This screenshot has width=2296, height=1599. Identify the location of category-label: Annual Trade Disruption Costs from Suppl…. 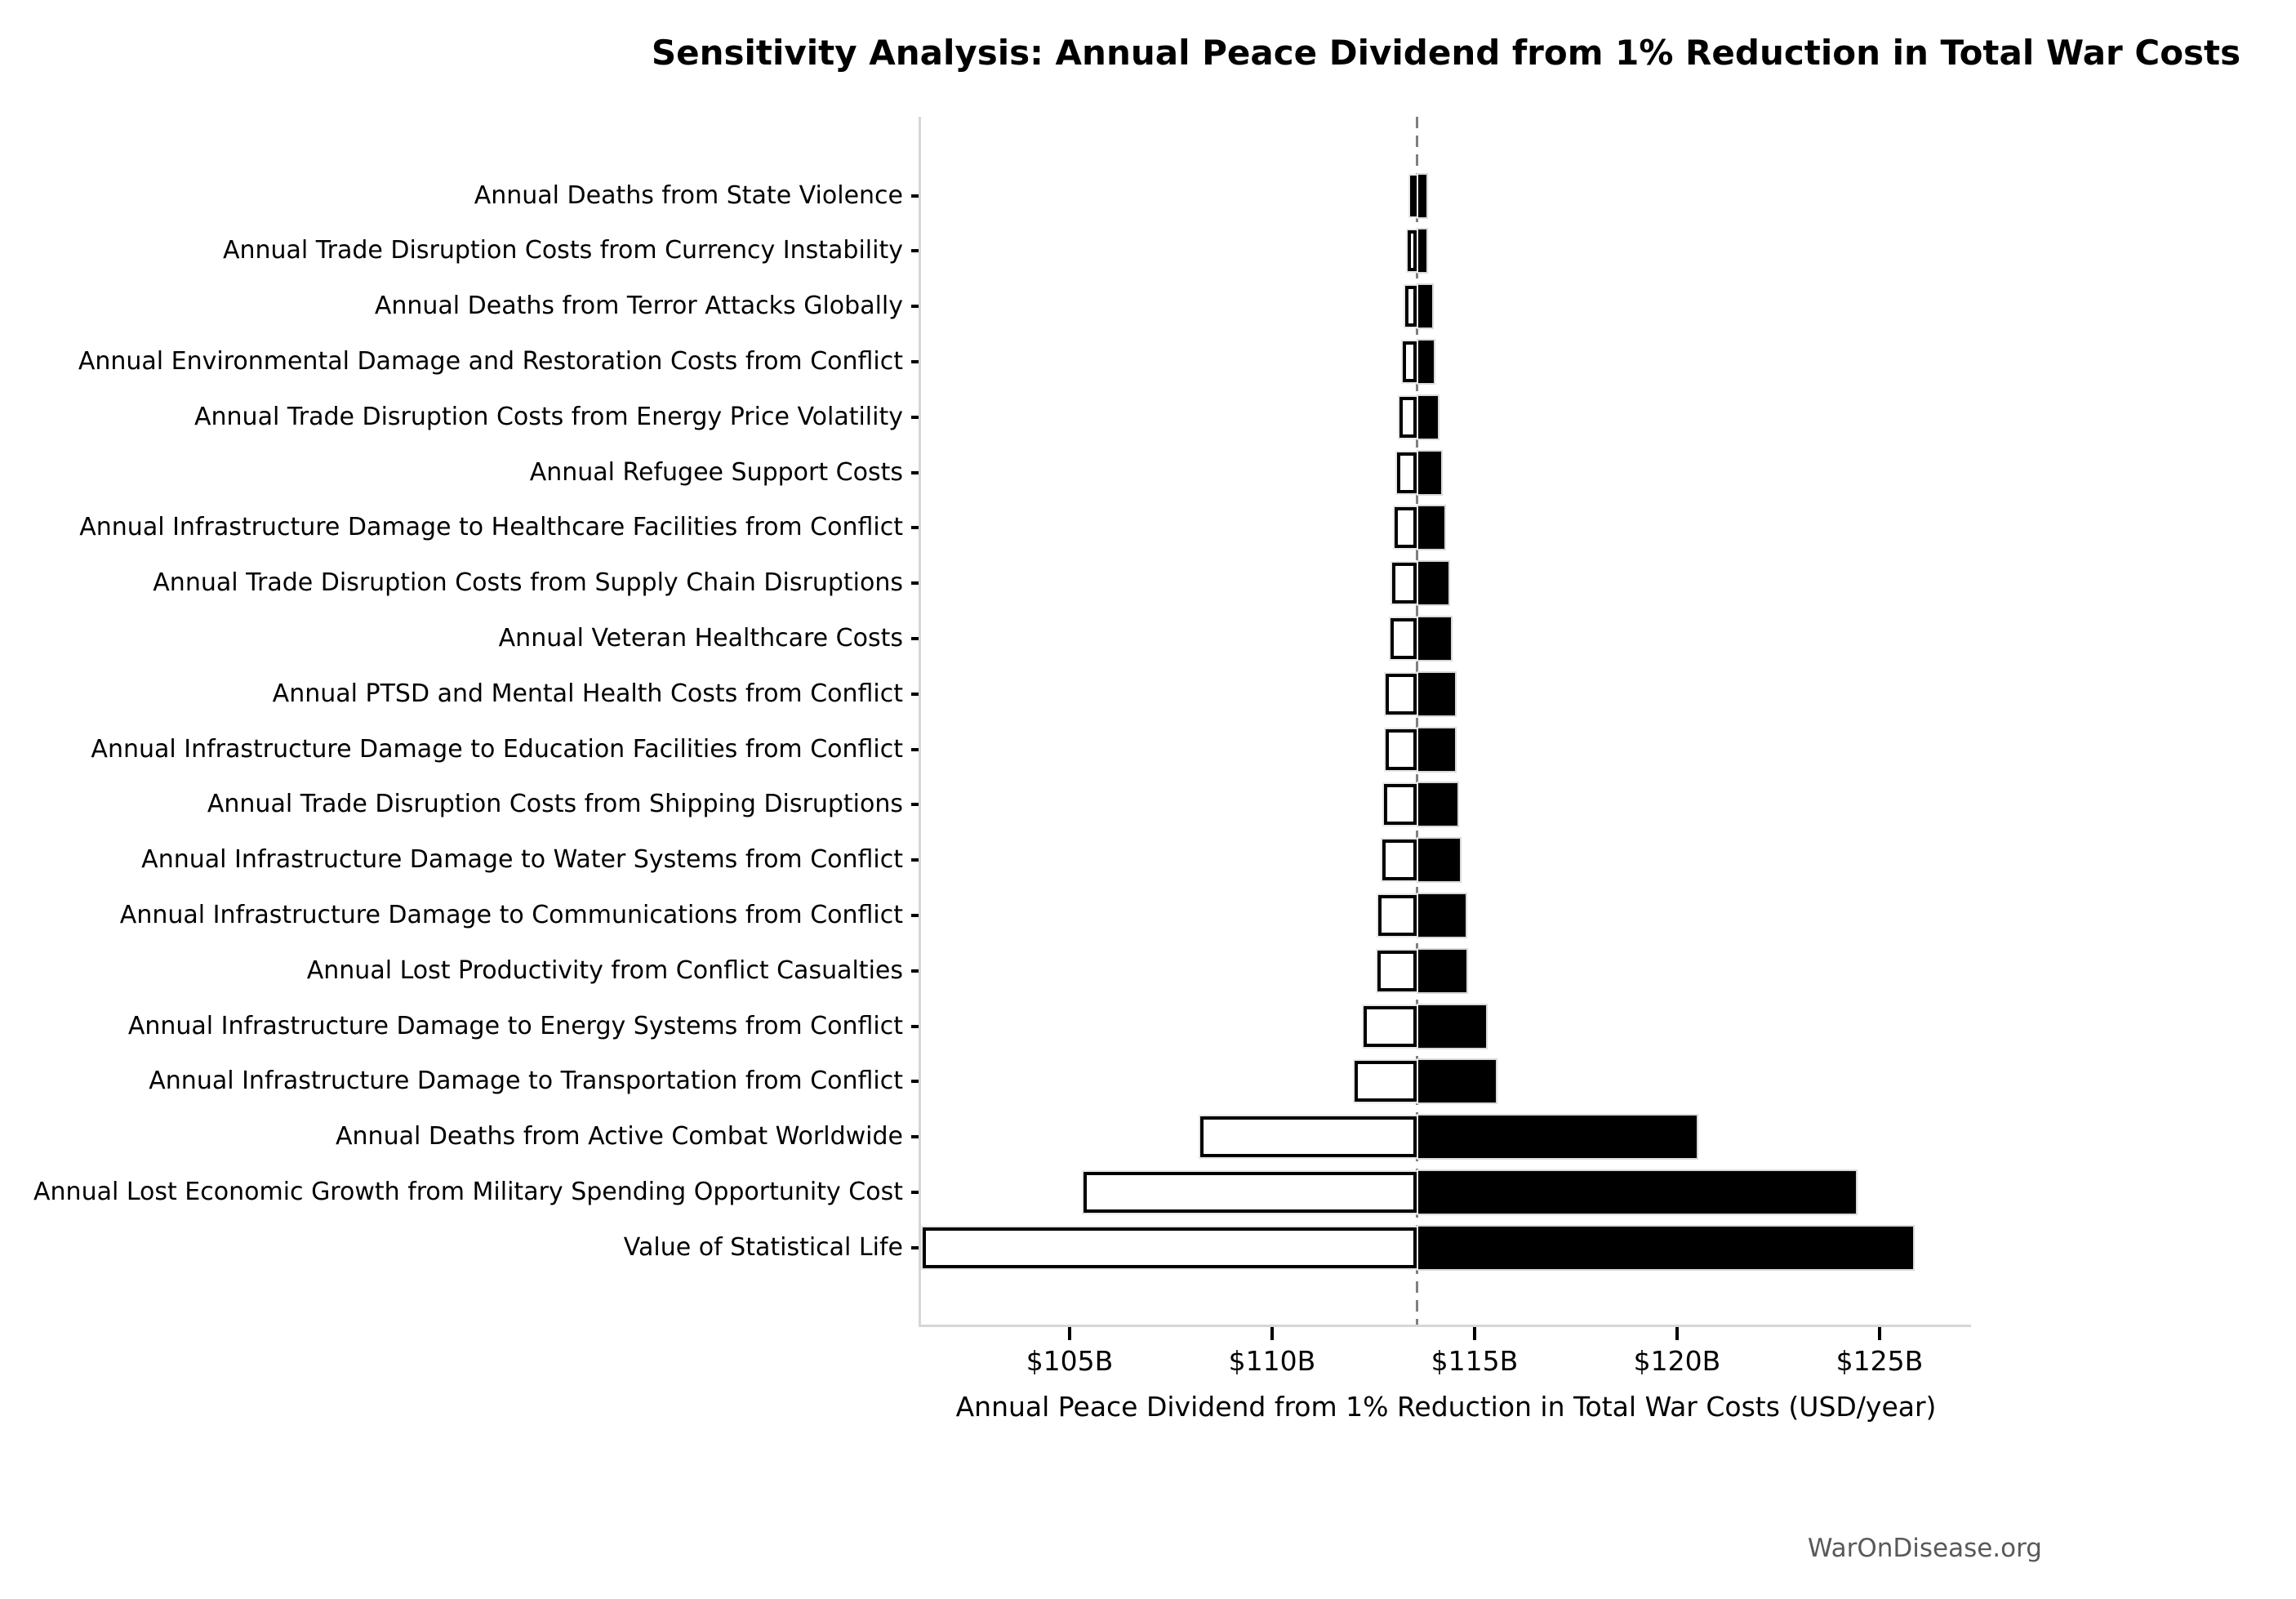
(528, 583).